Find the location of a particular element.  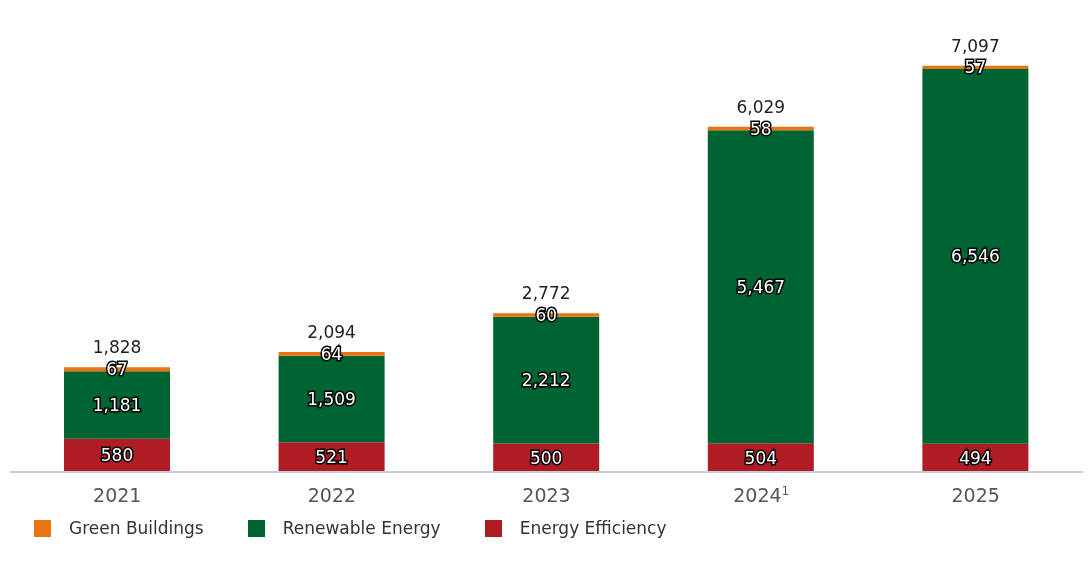

x-tick-label: 2024$^{1}$ is located at coordinates (761, 495).